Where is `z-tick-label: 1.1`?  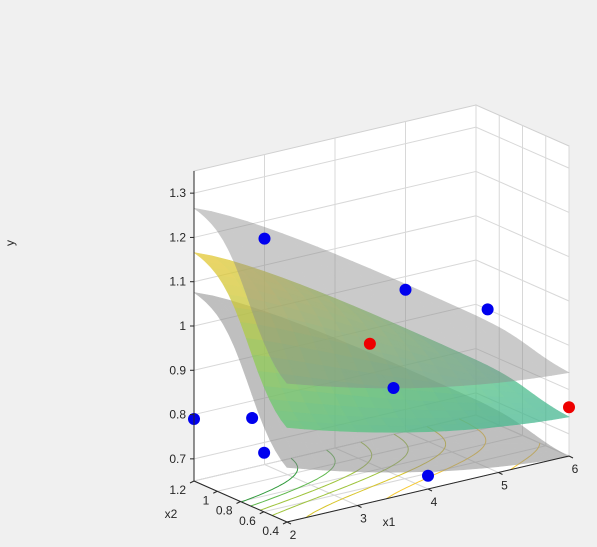 z-tick-label: 1.1 is located at coordinates (177, 282).